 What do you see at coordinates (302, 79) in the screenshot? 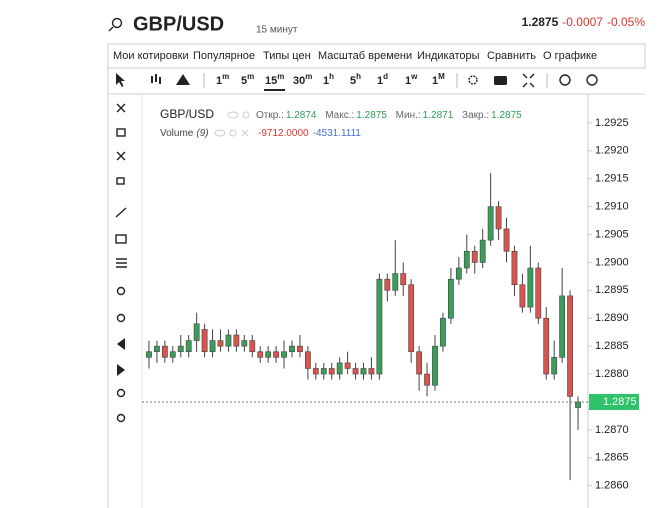
I see `timeframe: 30m` at bounding box center [302, 79].